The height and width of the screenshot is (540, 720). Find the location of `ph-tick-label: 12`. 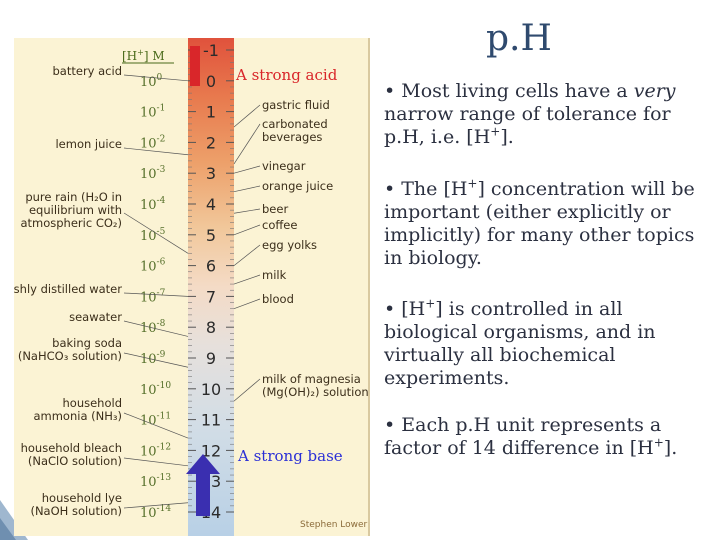

ph-tick-label: 12 is located at coordinates (211, 450).